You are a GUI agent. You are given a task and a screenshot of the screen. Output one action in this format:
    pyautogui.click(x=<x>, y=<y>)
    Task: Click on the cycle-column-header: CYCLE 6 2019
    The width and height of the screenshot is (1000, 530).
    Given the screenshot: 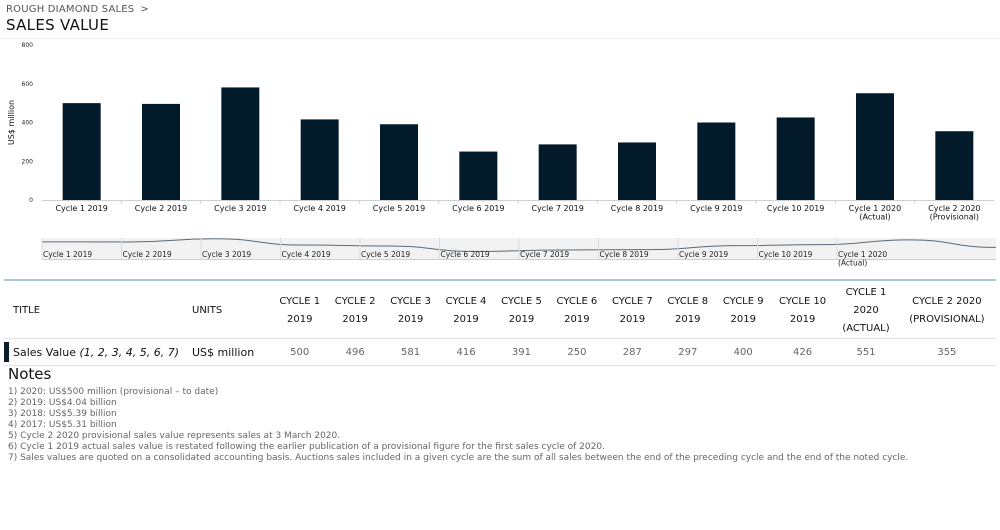 What is the action you would take?
    pyautogui.click(x=576, y=311)
    